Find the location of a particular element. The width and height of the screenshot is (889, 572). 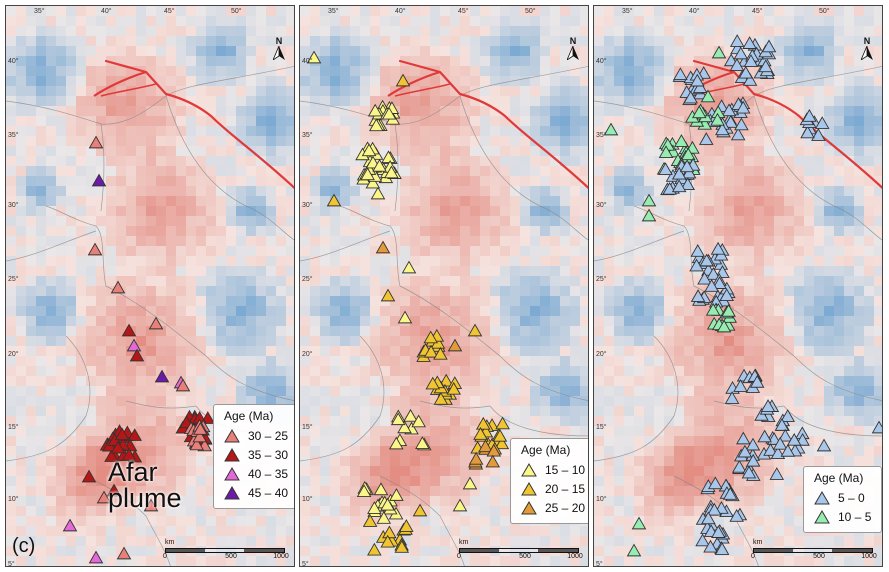

lon-tick: 45° is located at coordinates (169, 11).